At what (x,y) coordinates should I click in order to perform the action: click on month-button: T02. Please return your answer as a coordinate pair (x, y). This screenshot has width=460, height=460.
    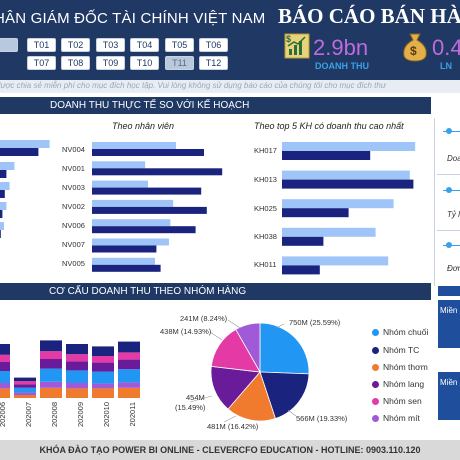
    Looking at the image, I should click on (75, 45).